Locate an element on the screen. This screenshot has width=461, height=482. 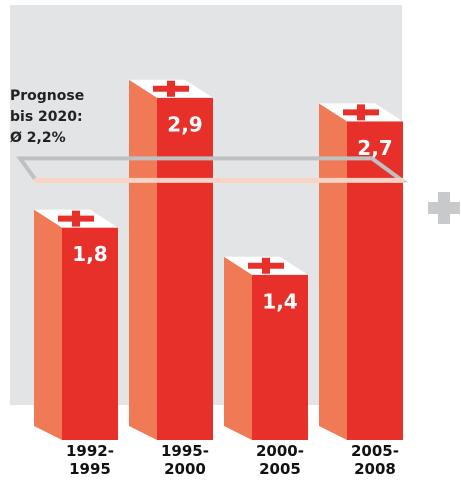
bar-group: 2,9 is located at coordinates (171, 260).